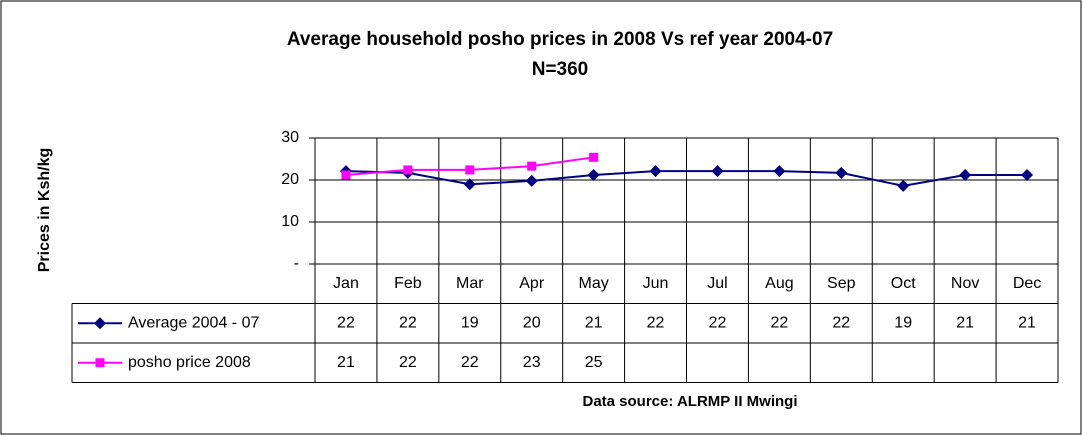 Image resolution: width=1083 pixels, height=436 pixels. What do you see at coordinates (408, 283) in the screenshot?
I see `x-tick-label: Feb` at bounding box center [408, 283].